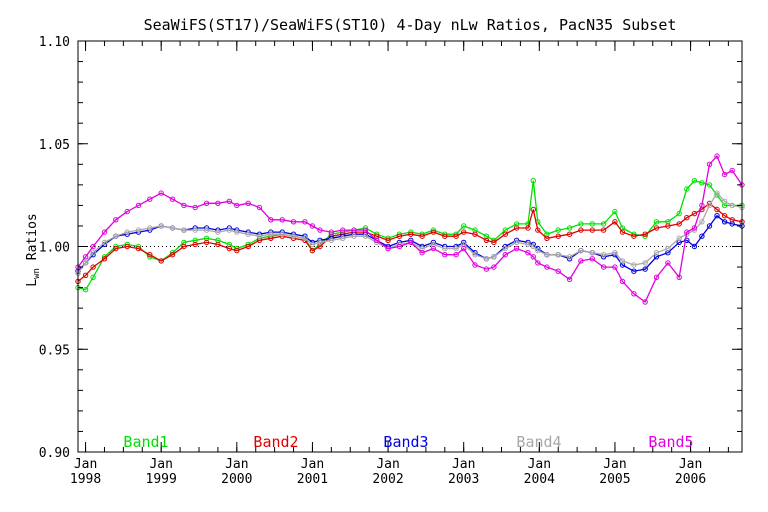 The width and height of the screenshot is (768, 512). I want to click on y-tick-label: 0.90, so click(54, 453).